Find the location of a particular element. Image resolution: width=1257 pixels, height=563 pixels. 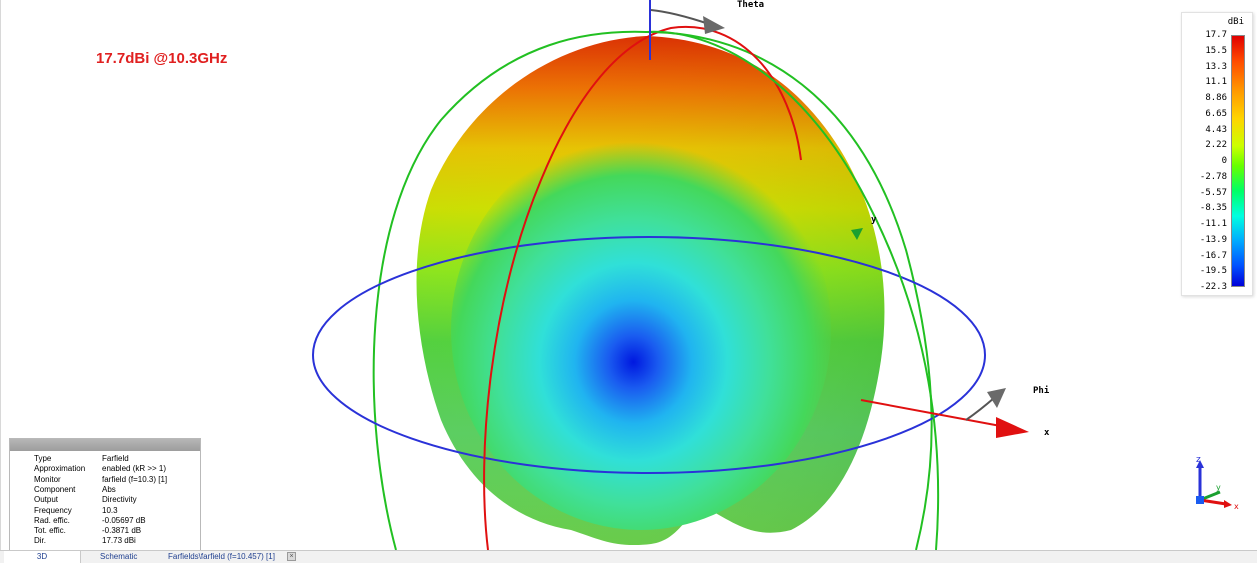

phi-label: Phi is located at coordinates (1041, 391).